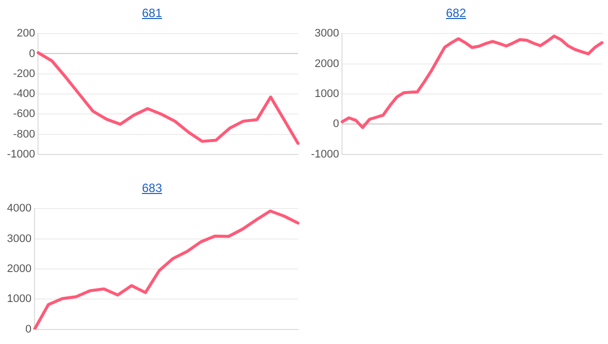 The width and height of the screenshot is (608, 344). What do you see at coordinates (24, 74) in the screenshot?
I see `y-tick-label: -200` at bounding box center [24, 74].